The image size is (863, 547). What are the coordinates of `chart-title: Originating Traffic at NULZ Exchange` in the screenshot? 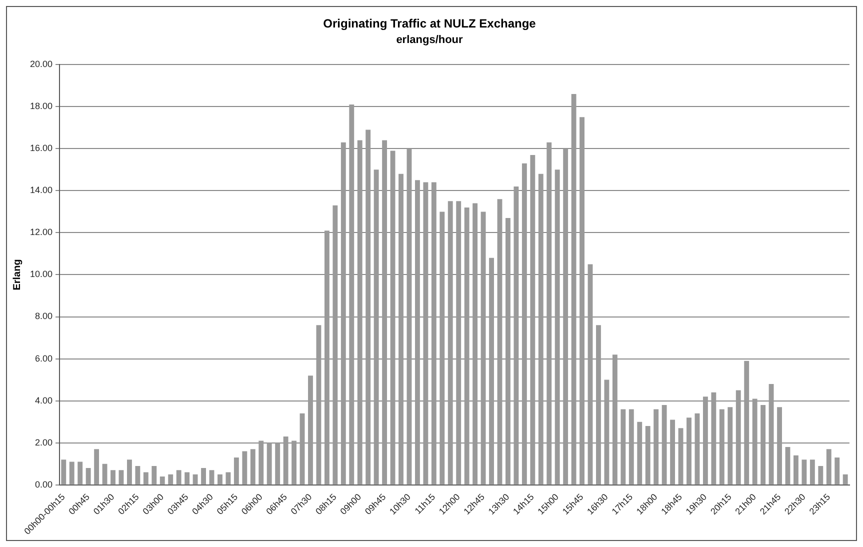 It's located at (429, 23).